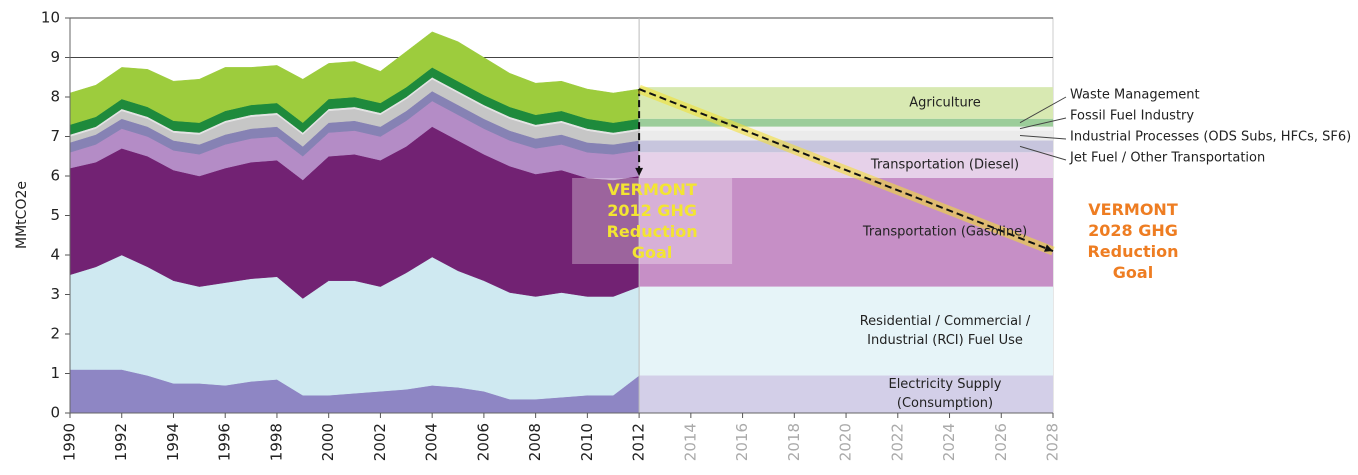 This screenshot has height=475, width=1358. I want to click on x-tick-label: 2024, so click(949, 442).